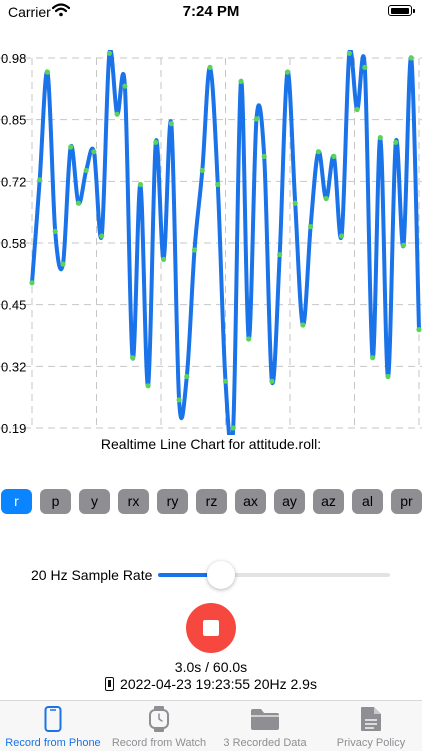 This screenshot has width=422, height=751. What do you see at coordinates (61, 11) in the screenshot?
I see `wifi-icon` at bounding box center [61, 11].